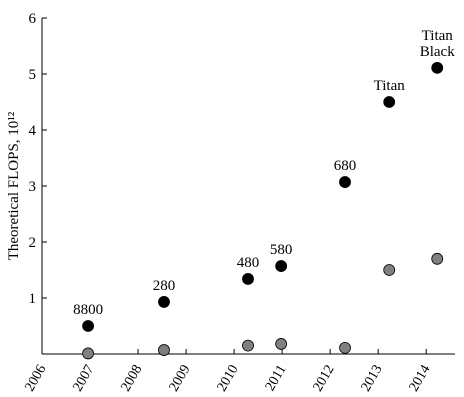 This screenshot has height=397, width=464. I want to click on y-tick-label: 2, so click(33, 243).